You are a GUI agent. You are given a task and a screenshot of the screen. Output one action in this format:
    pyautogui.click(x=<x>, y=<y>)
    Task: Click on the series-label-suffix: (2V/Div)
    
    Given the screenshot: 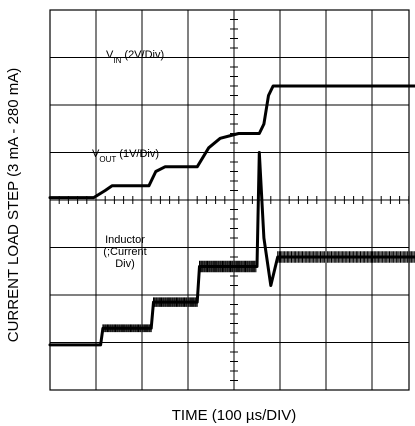 What is the action you would take?
    pyautogui.click(x=142, y=55)
    